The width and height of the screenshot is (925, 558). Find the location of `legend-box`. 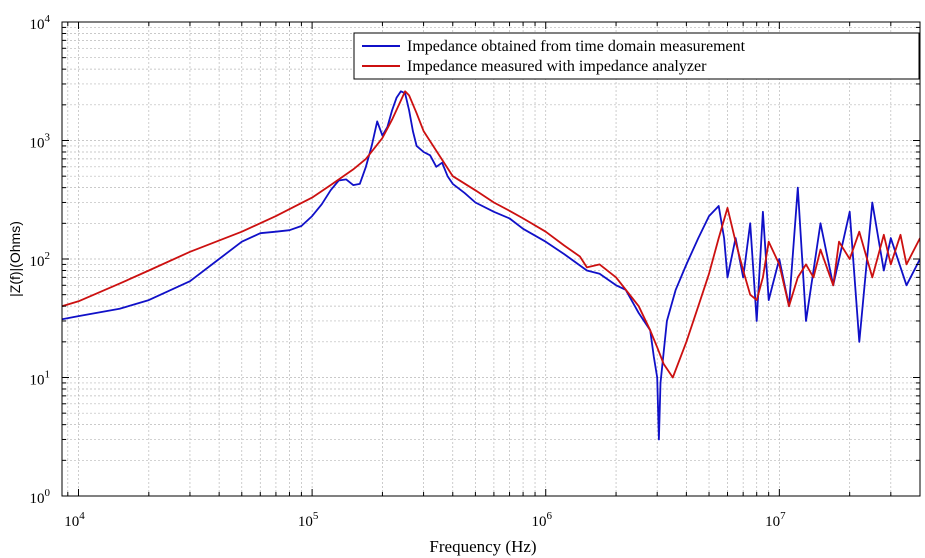

legend-box is located at coordinates (636, 56).